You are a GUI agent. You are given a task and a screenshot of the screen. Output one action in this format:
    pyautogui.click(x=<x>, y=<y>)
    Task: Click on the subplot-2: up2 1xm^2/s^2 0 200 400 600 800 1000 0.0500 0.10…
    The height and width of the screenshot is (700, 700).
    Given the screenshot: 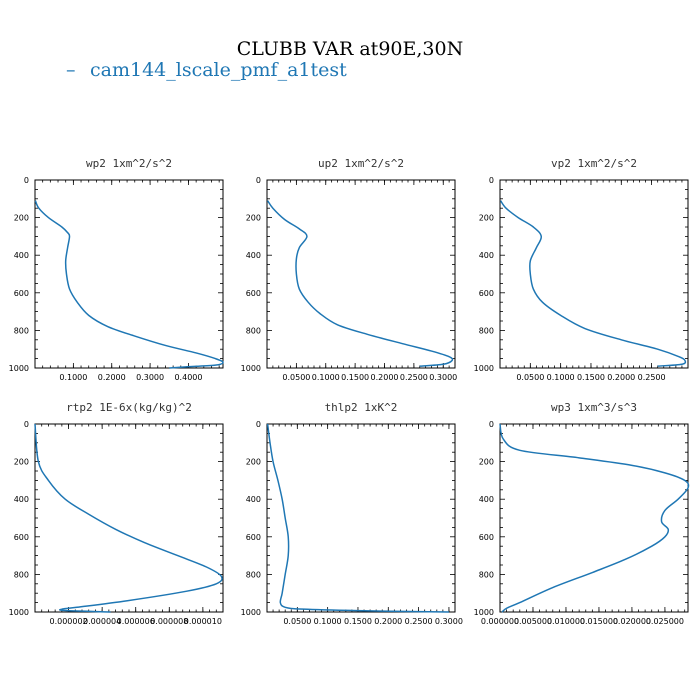 What is the action you would take?
    pyautogui.click(x=349, y=269)
    